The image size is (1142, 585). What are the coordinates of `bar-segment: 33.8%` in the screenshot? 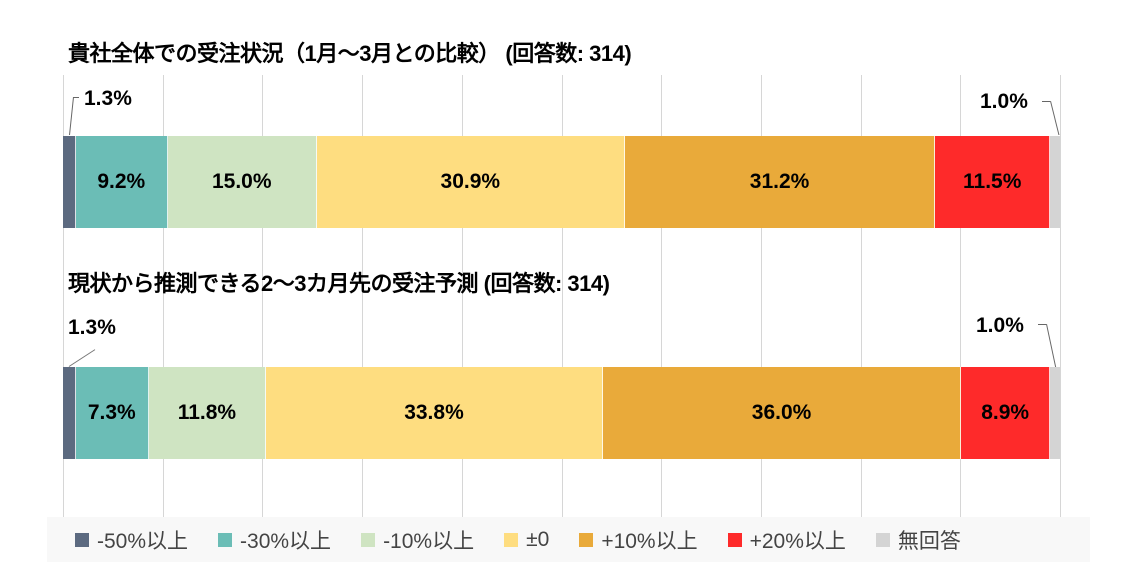 It's located at (434, 413).